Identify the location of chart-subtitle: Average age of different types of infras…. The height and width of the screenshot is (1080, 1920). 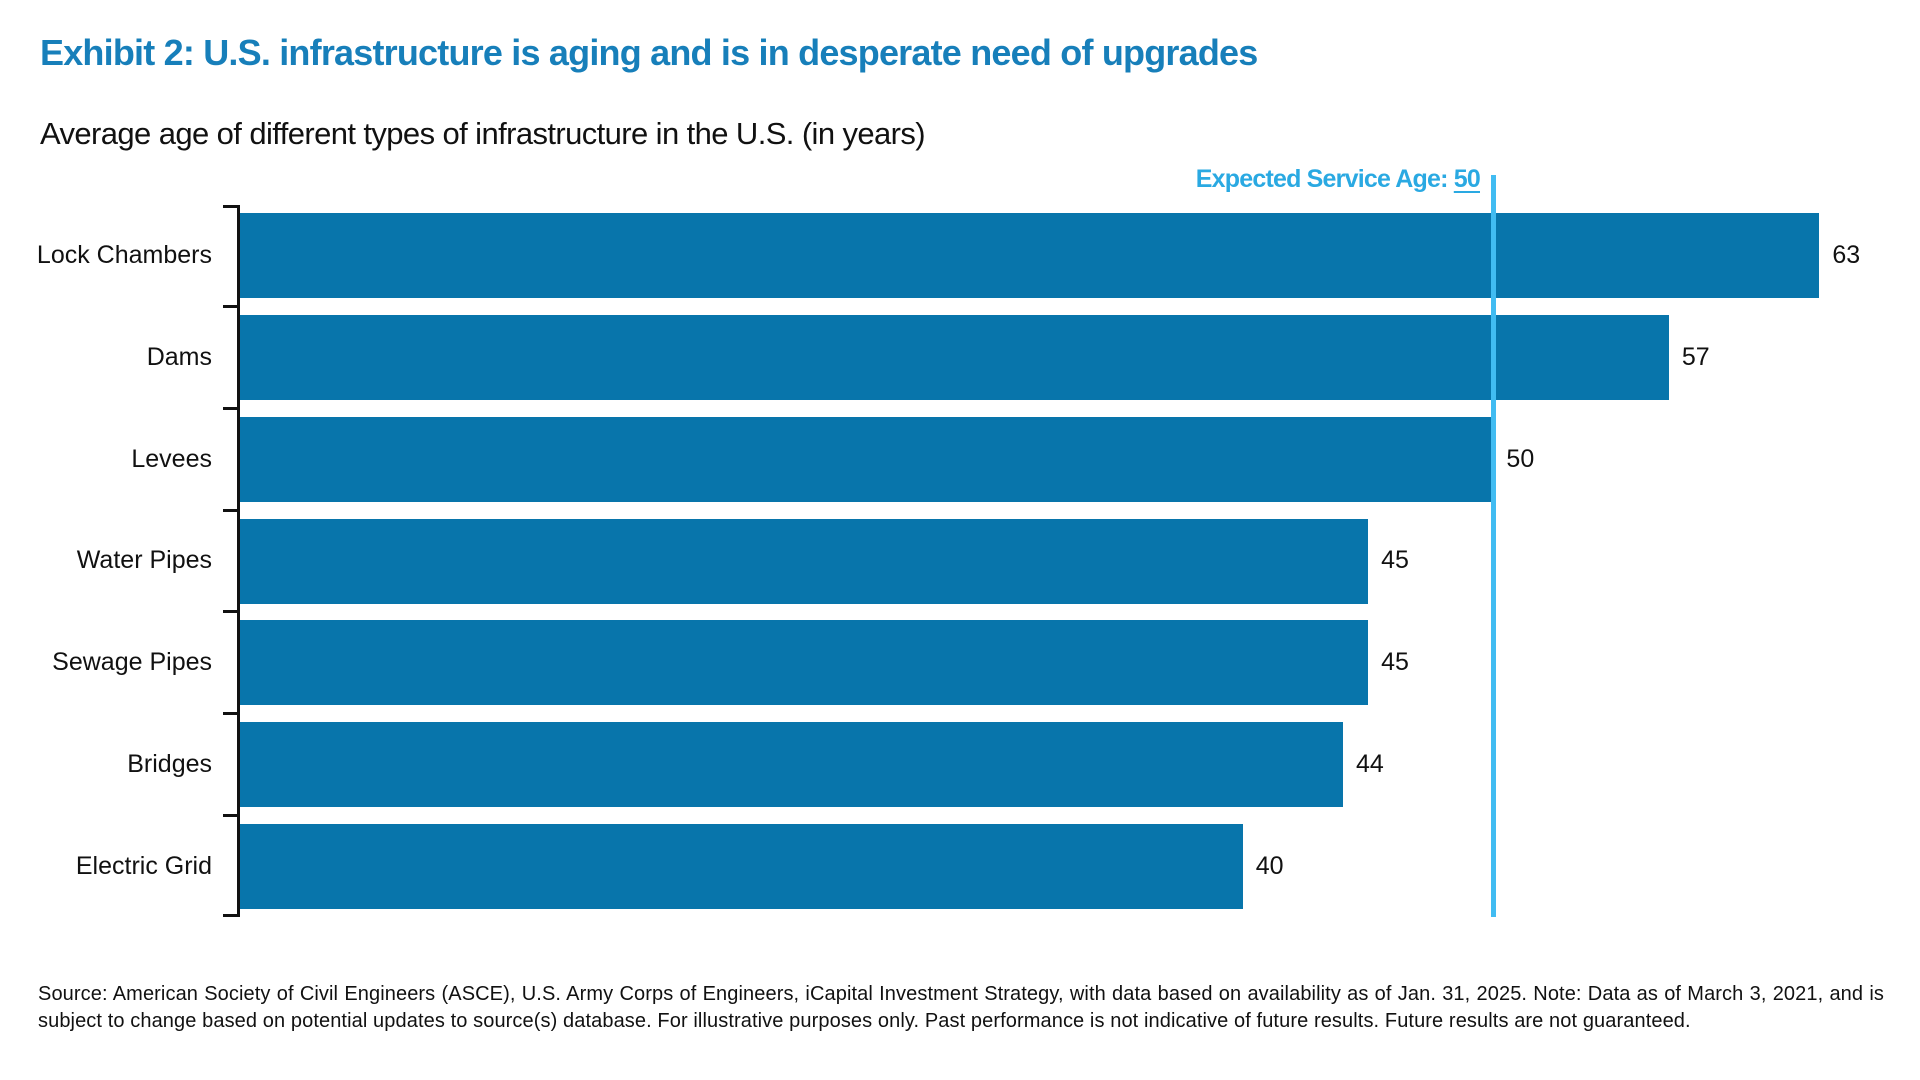
(483, 133).